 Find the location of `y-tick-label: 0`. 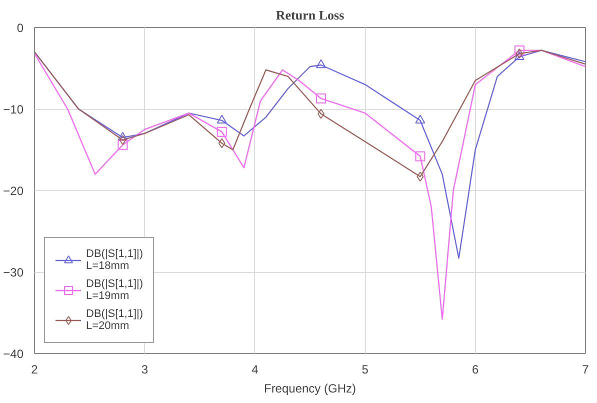

y-tick-label: 0 is located at coordinates (20, 28).